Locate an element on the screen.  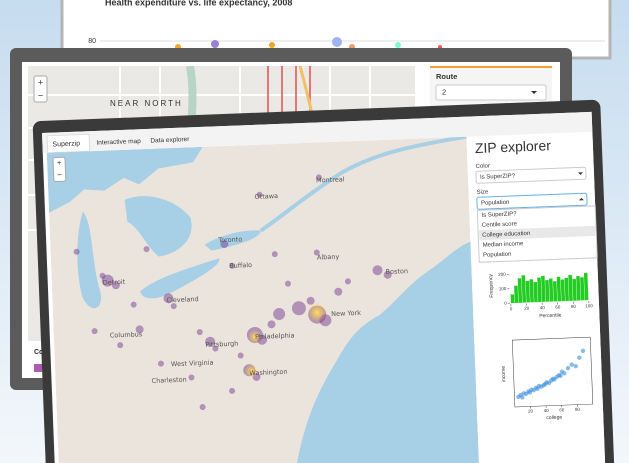
tab: Data explorer is located at coordinates (170, 140).